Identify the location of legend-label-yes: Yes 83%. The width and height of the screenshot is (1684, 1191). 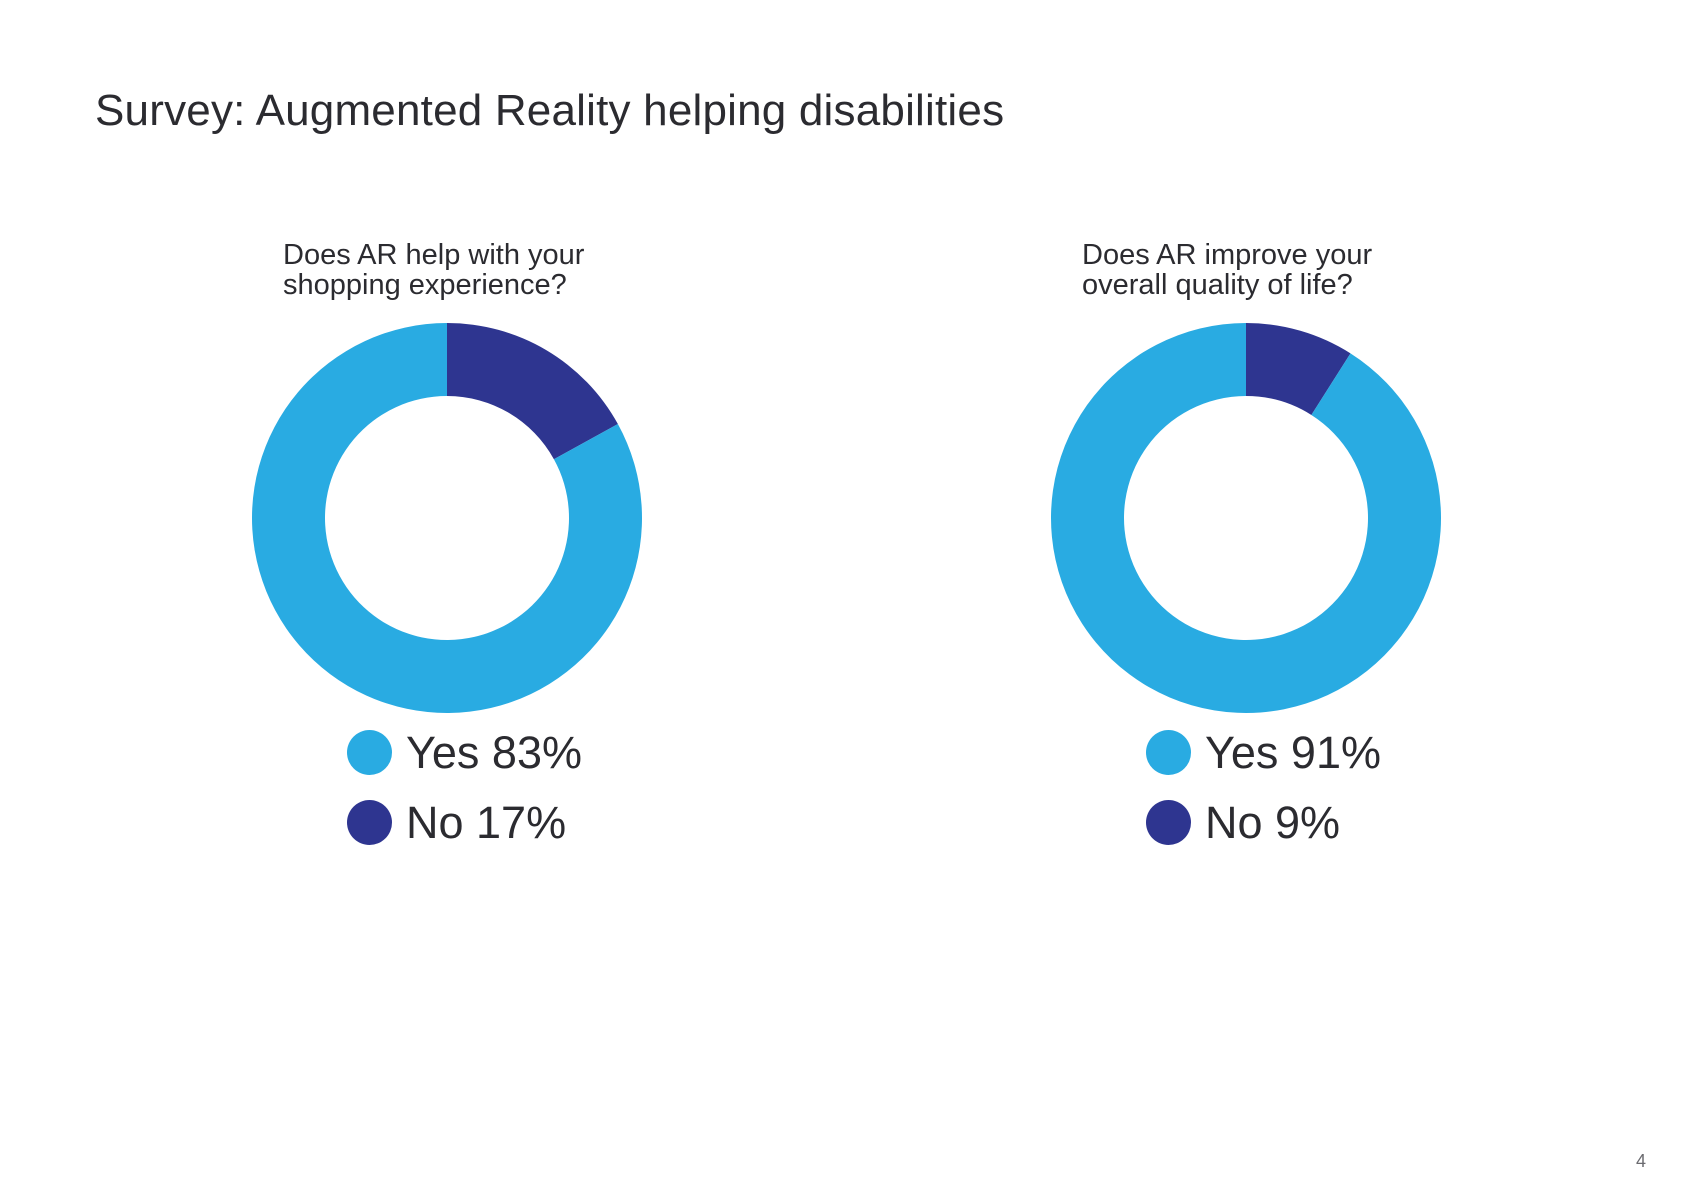
(494, 752).